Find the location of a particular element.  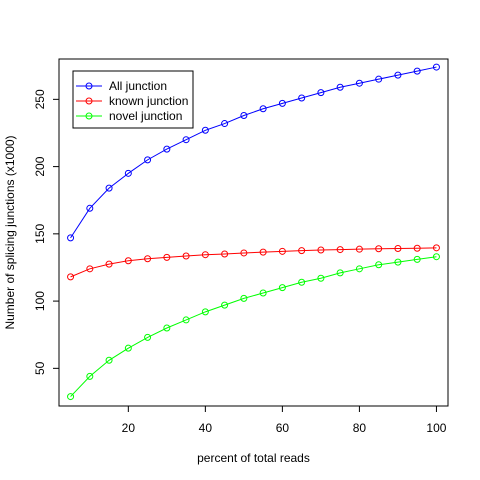

legend-box is located at coordinates (133, 99).